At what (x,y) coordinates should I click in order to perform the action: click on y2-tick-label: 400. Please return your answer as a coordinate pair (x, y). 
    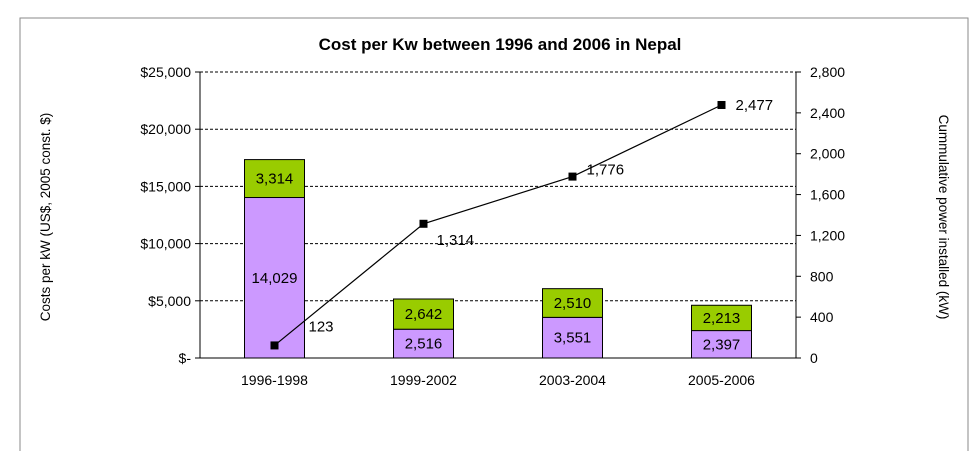
    Looking at the image, I should click on (822, 317).